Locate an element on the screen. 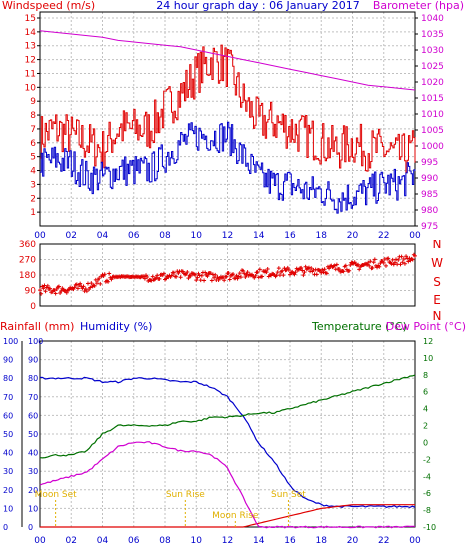  rainfall-axis-title: Rainfall (mm) is located at coordinates (37, 326).